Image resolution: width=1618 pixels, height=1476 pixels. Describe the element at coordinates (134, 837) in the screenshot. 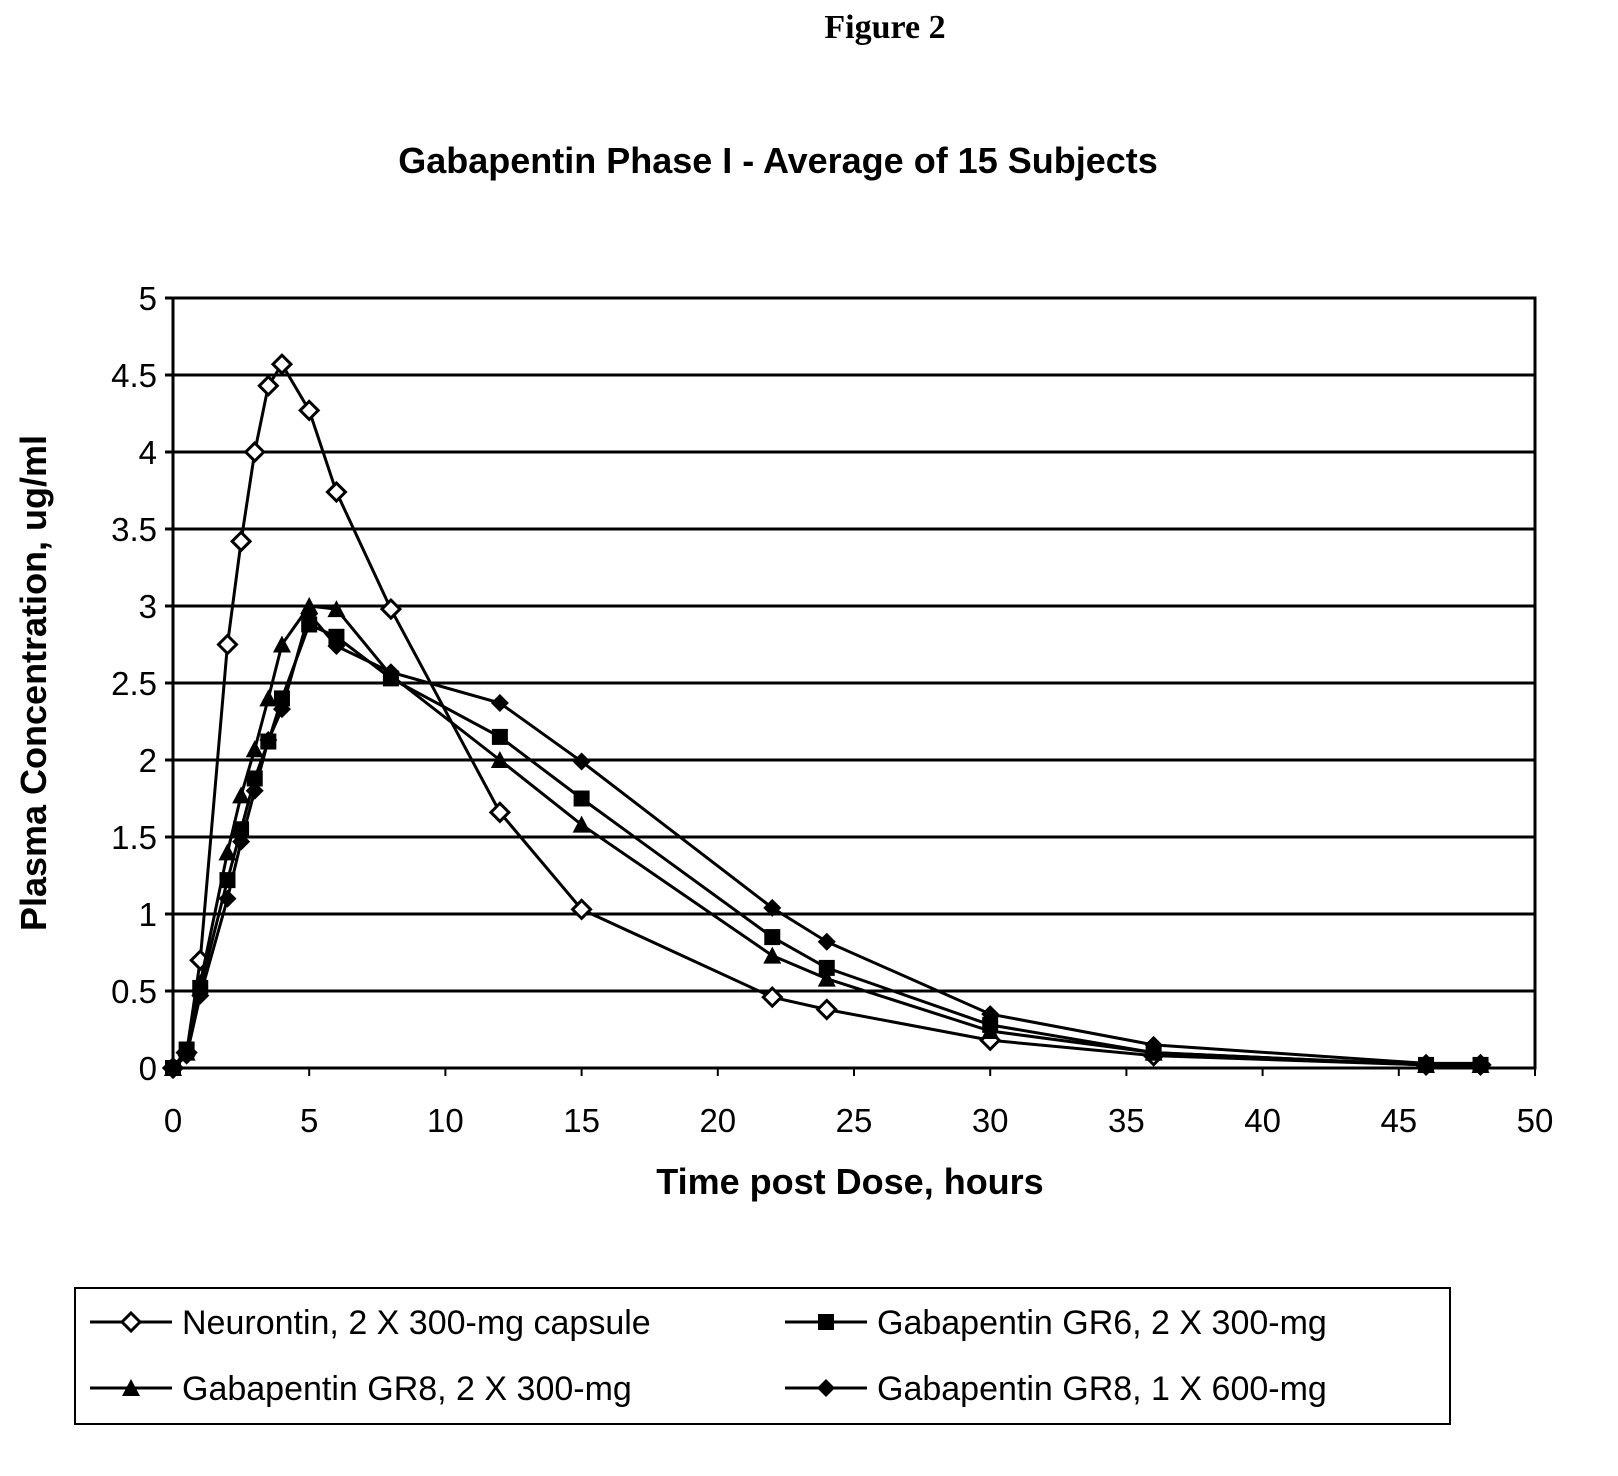

I see `y-tick-label: 1.5` at that location.